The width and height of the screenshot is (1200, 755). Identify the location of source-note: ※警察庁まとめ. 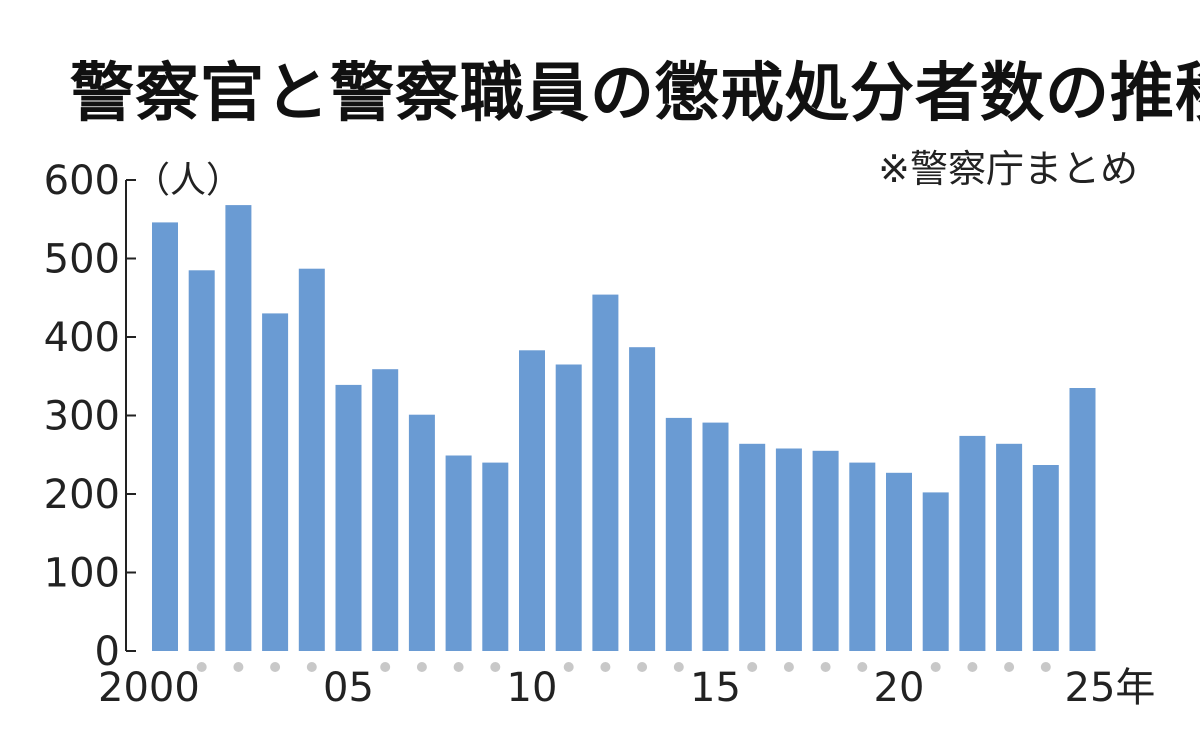
(1008, 169).